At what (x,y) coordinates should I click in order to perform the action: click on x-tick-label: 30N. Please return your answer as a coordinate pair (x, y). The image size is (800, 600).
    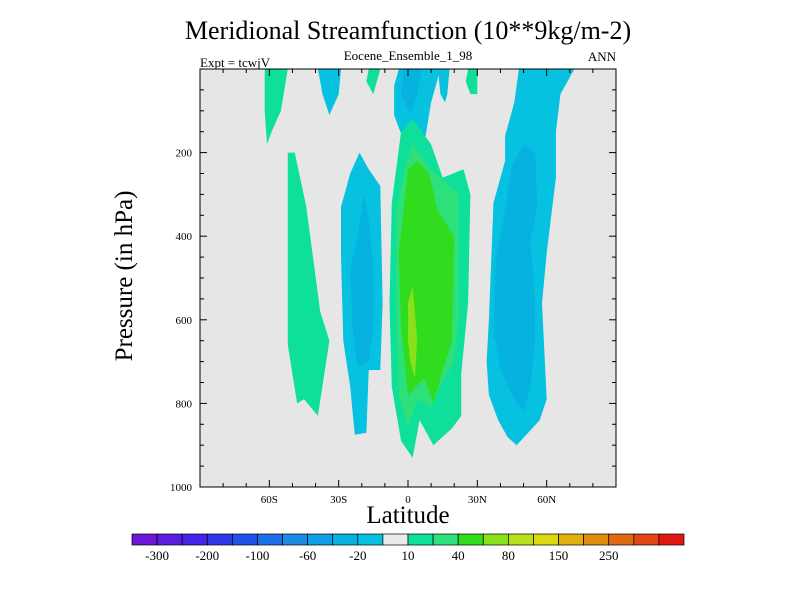
    Looking at the image, I should click on (477, 500).